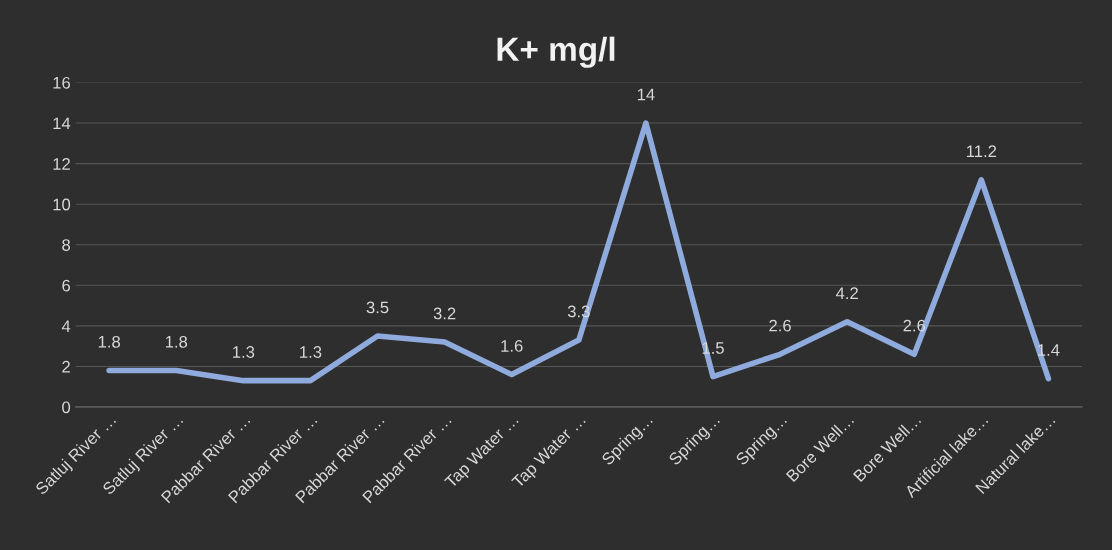  Describe the element at coordinates (780, 325) in the screenshot. I see `data-label: 2.6` at that location.